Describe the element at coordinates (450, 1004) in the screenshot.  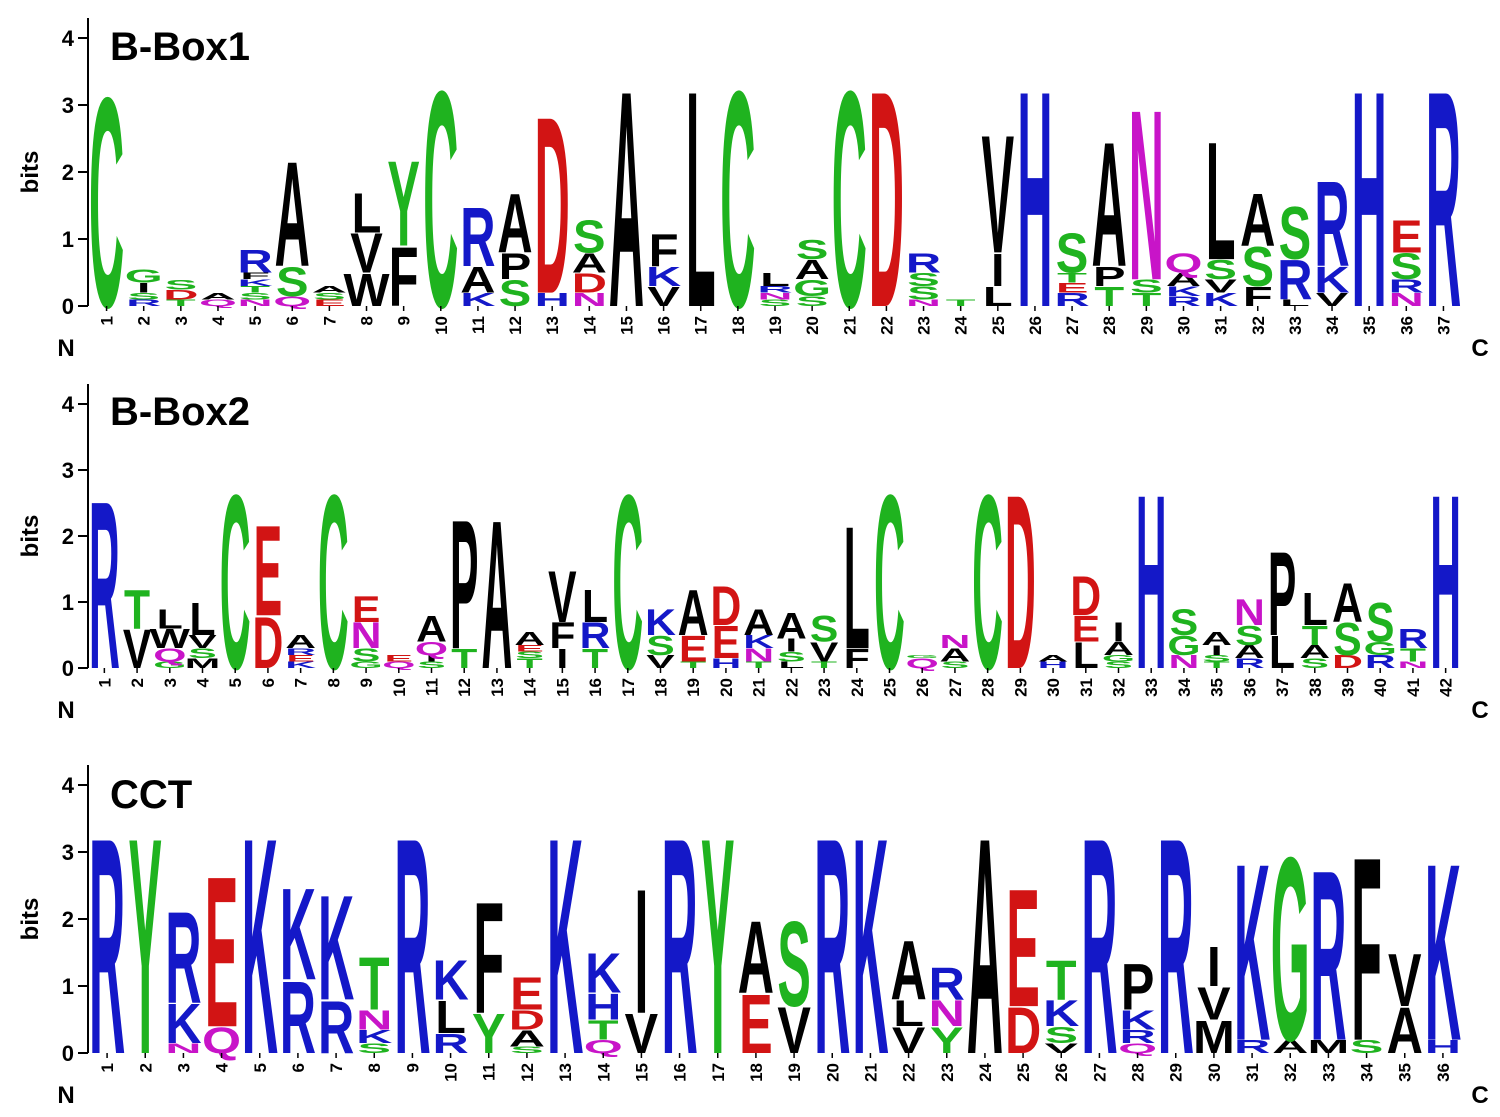
I see `logo-column-10: RLK` at that location.